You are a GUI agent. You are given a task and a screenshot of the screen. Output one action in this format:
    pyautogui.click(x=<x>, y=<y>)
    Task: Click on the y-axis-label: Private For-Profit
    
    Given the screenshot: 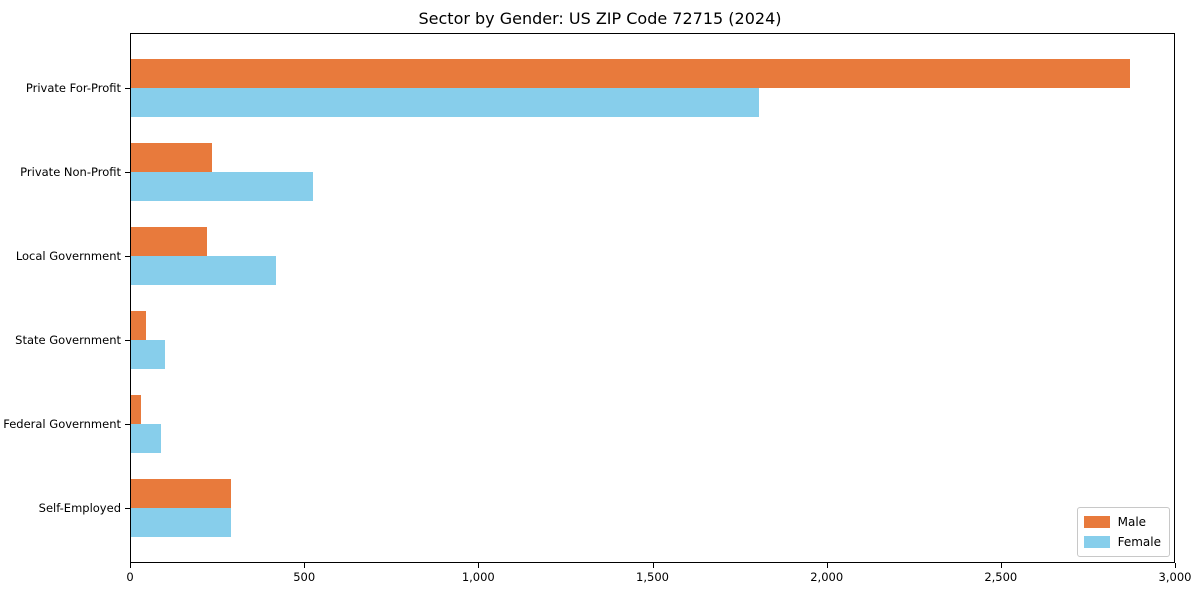 What is the action you would take?
    pyautogui.click(x=73, y=88)
    